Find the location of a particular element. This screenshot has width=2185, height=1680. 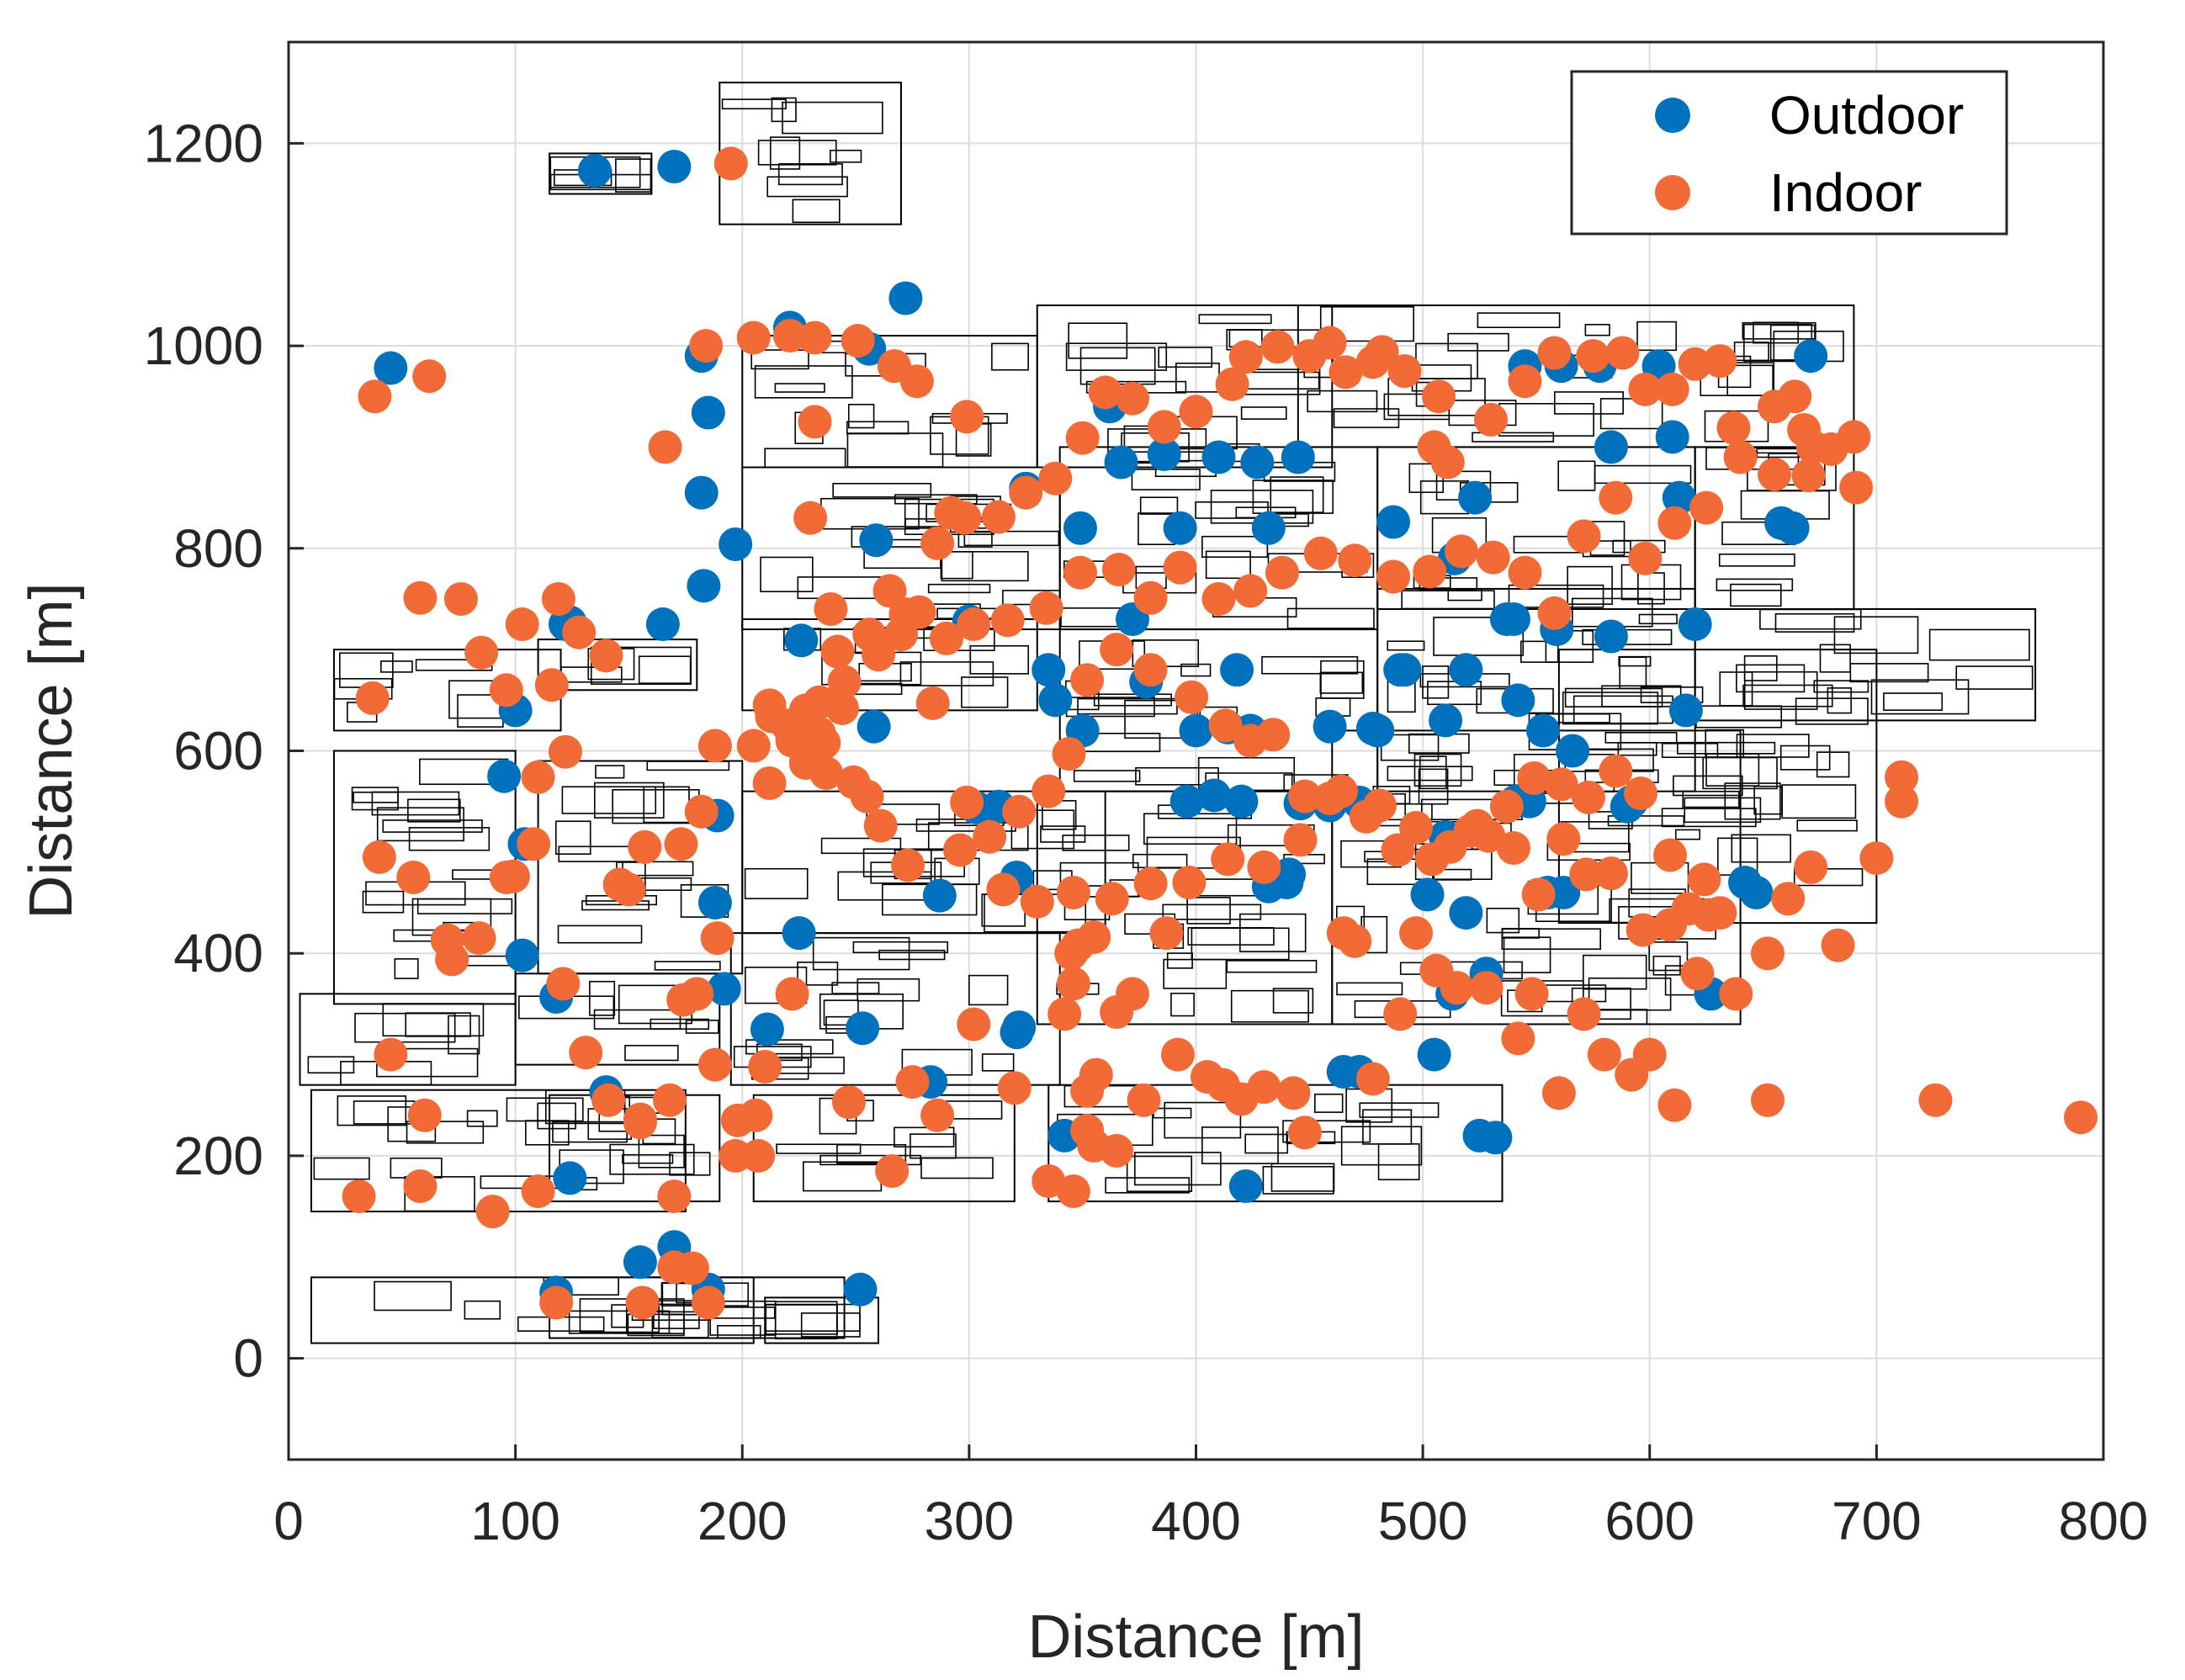

y-tick-label: 200 is located at coordinates (218, 1156).